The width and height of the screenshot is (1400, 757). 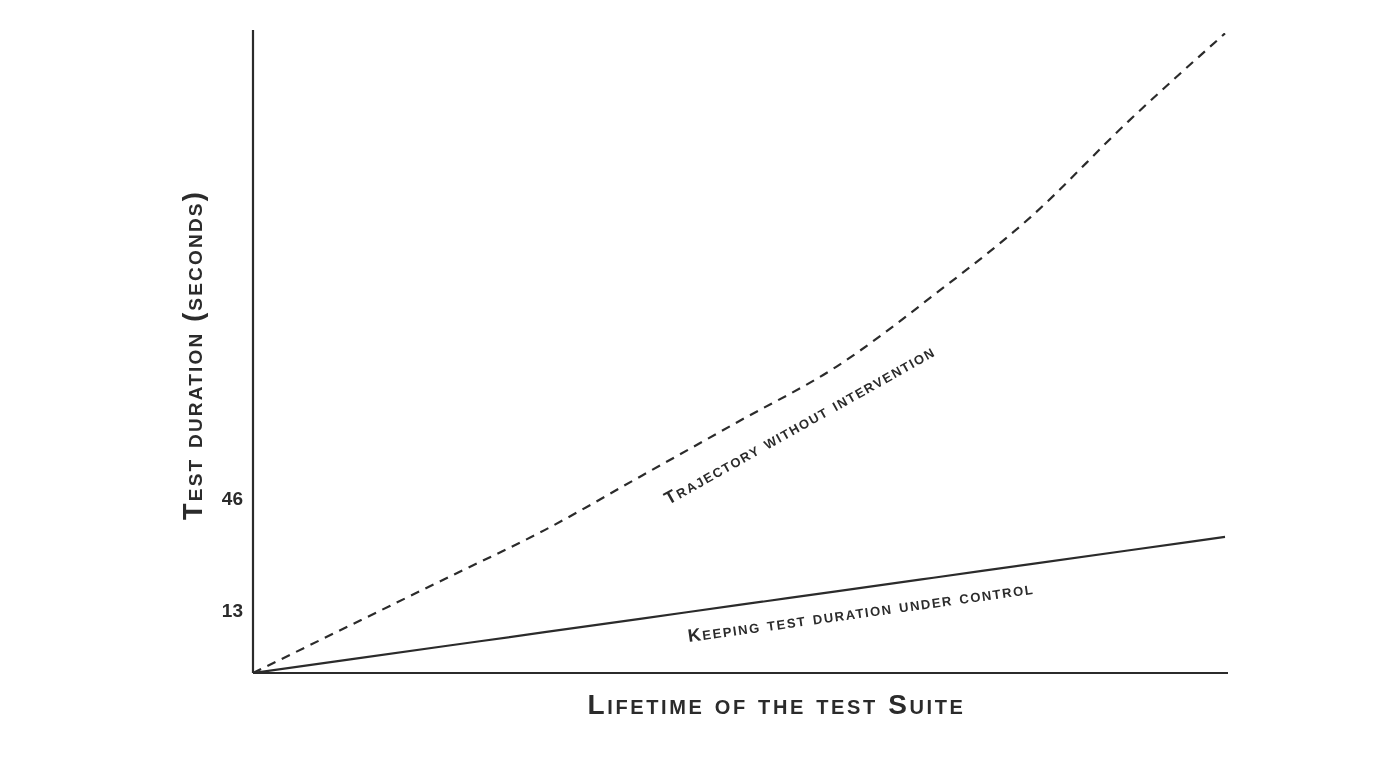 What do you see at coordinates (232, 498) in the screenshot?
I see `y-tick-label: 46` at bounding box center [232, 498].